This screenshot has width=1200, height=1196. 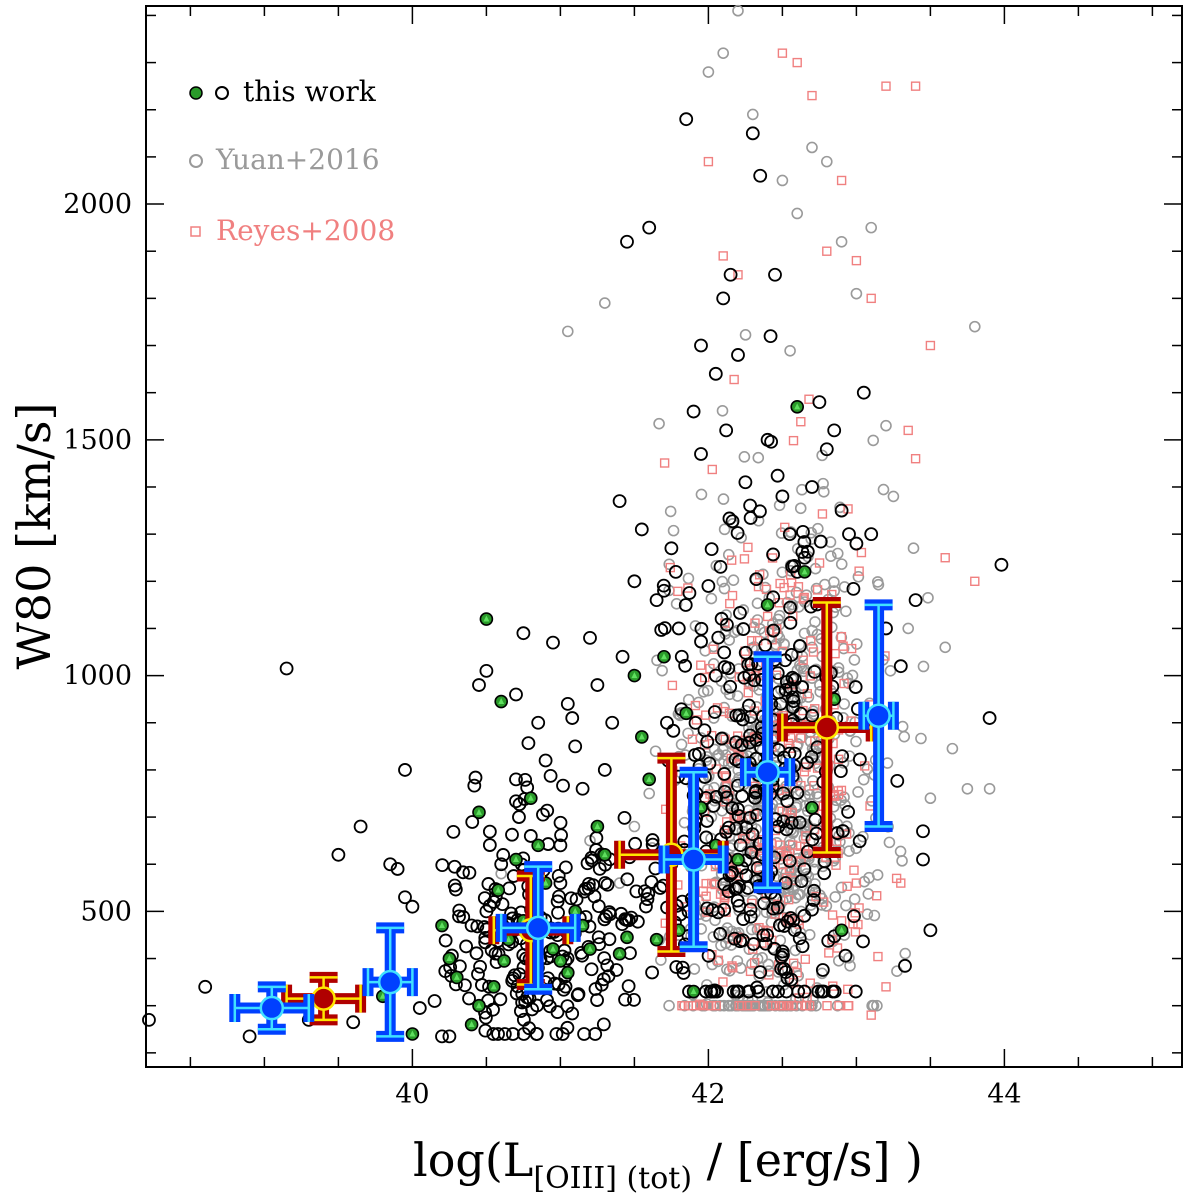 I want to click on y-tick-label: 1000, so click(x=97, y=676).